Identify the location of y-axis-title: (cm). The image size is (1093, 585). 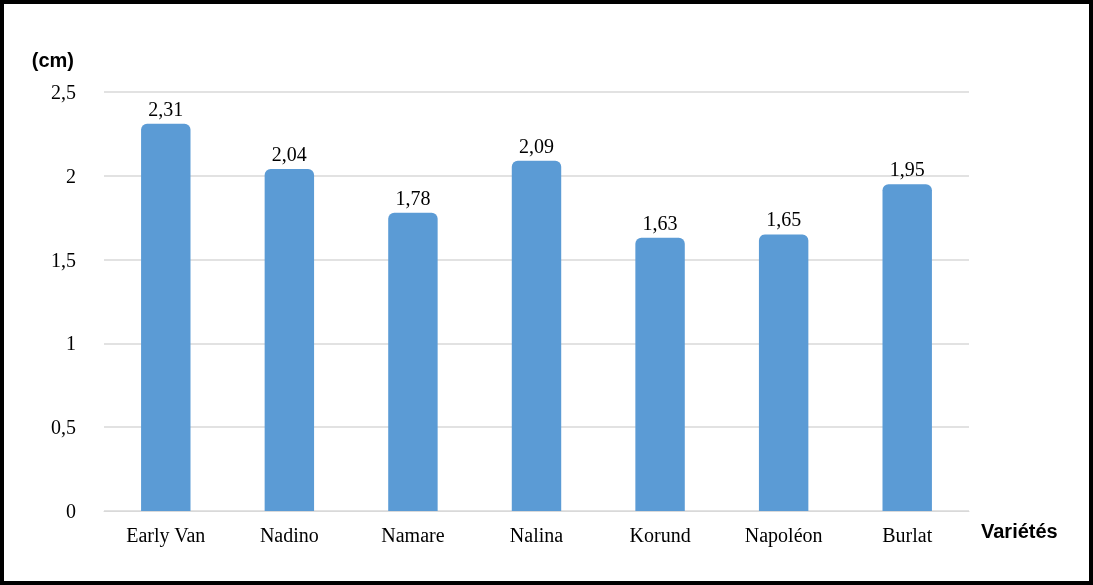
(52, 60).